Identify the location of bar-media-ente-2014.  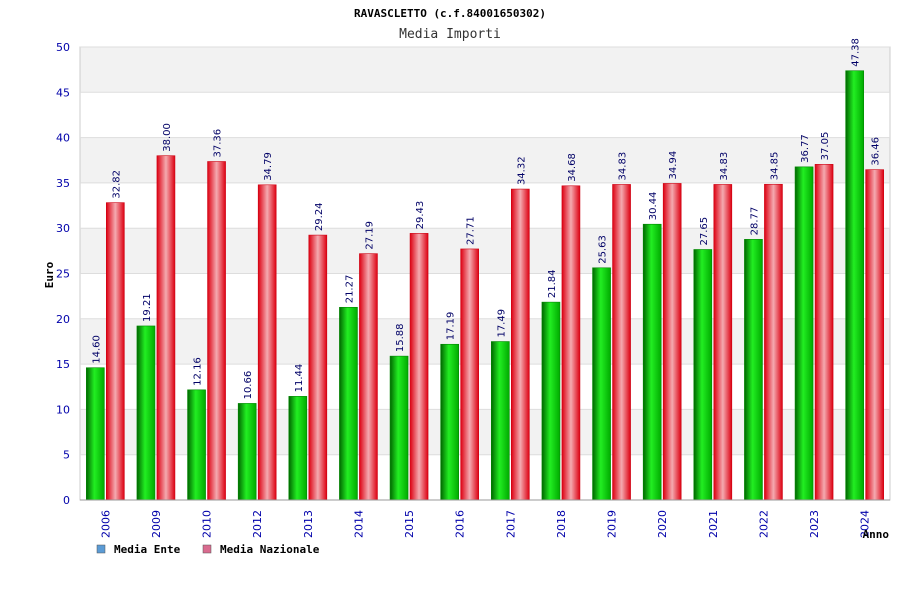
(348, 403).